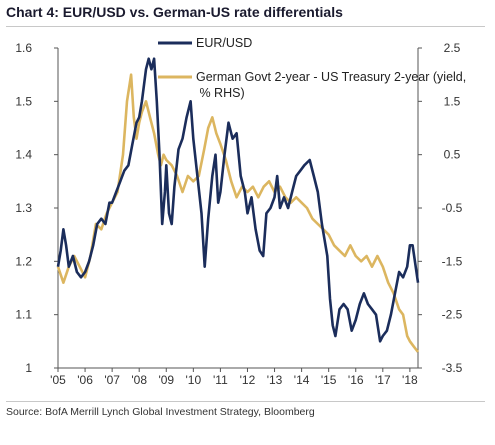 The height and width of the screenshot is (445, 495). What do you see at coordinates (302, 380) in the screenshot?
I see `x-tick-label: '14` at bounding box center [302, 380].